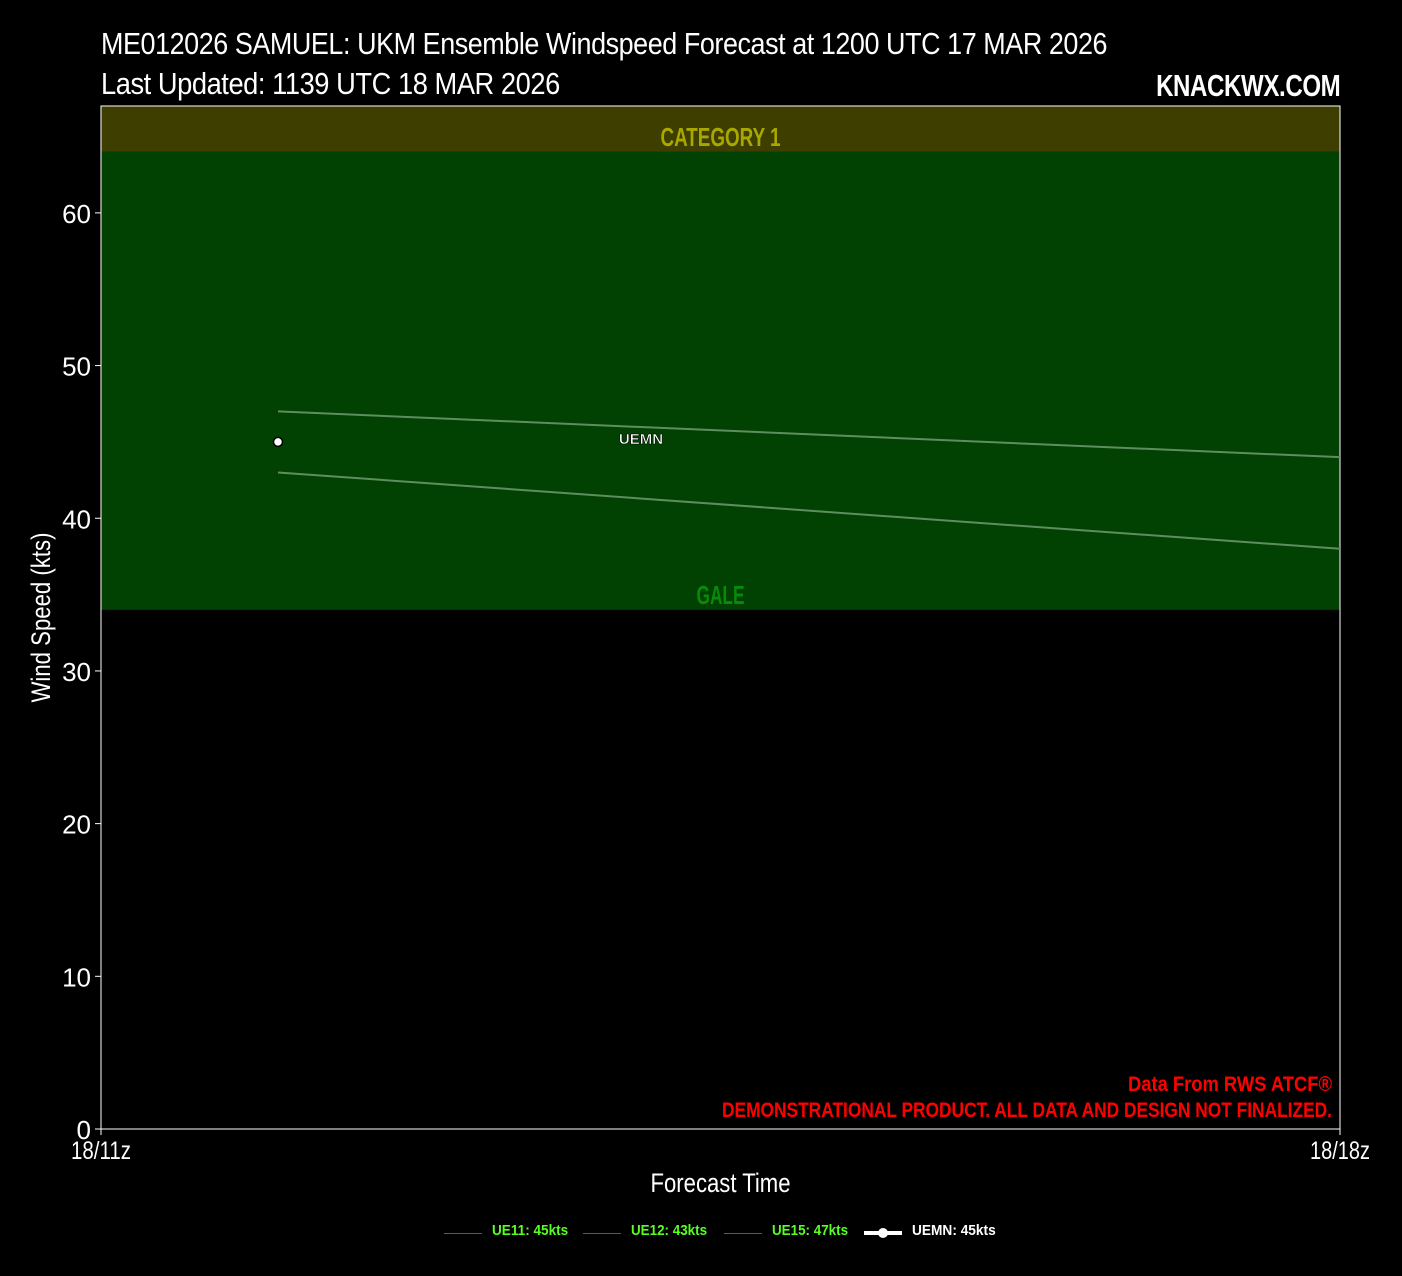  What do you see at coordinates (721, 1183) in the screenshot?
I see `x-axis-label: Forecast Time` at bounding box center [721, 1183].